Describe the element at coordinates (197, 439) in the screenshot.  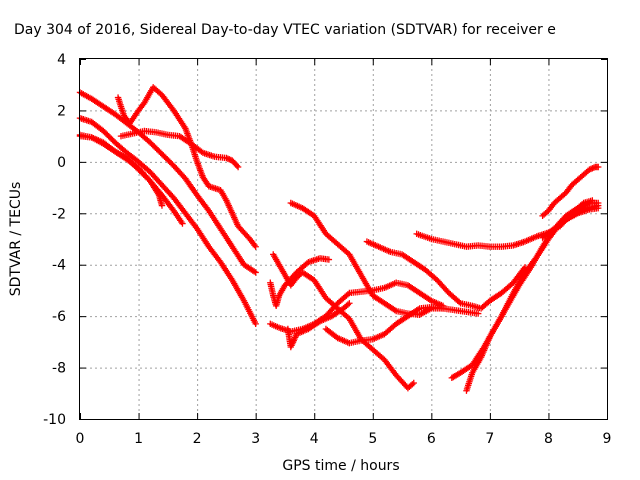
I see `x-tick-label: 2` at that location.